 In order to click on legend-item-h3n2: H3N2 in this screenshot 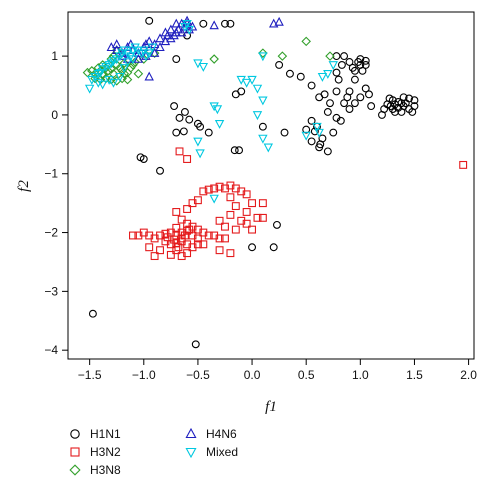, I will do `click(93, 452)`.